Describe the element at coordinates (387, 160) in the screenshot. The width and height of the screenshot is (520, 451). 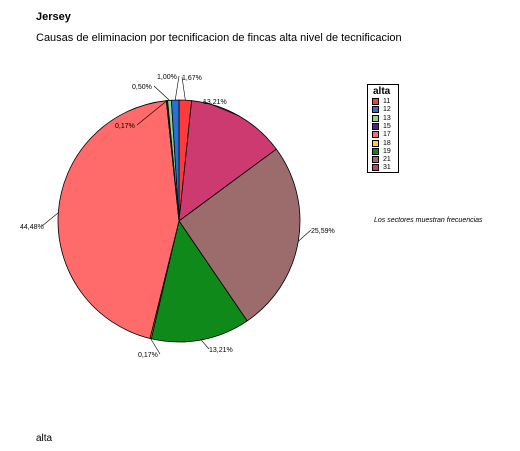
I see `legend-label: 21` at that location.